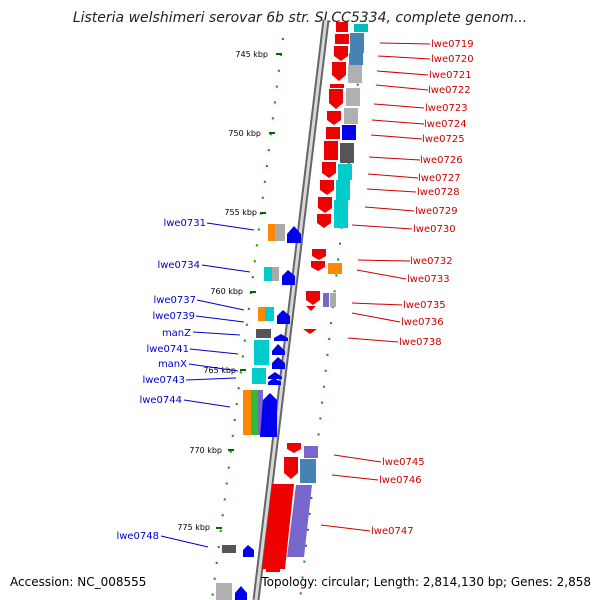  I want to click on gene-lwe0739, so click(269, 314).